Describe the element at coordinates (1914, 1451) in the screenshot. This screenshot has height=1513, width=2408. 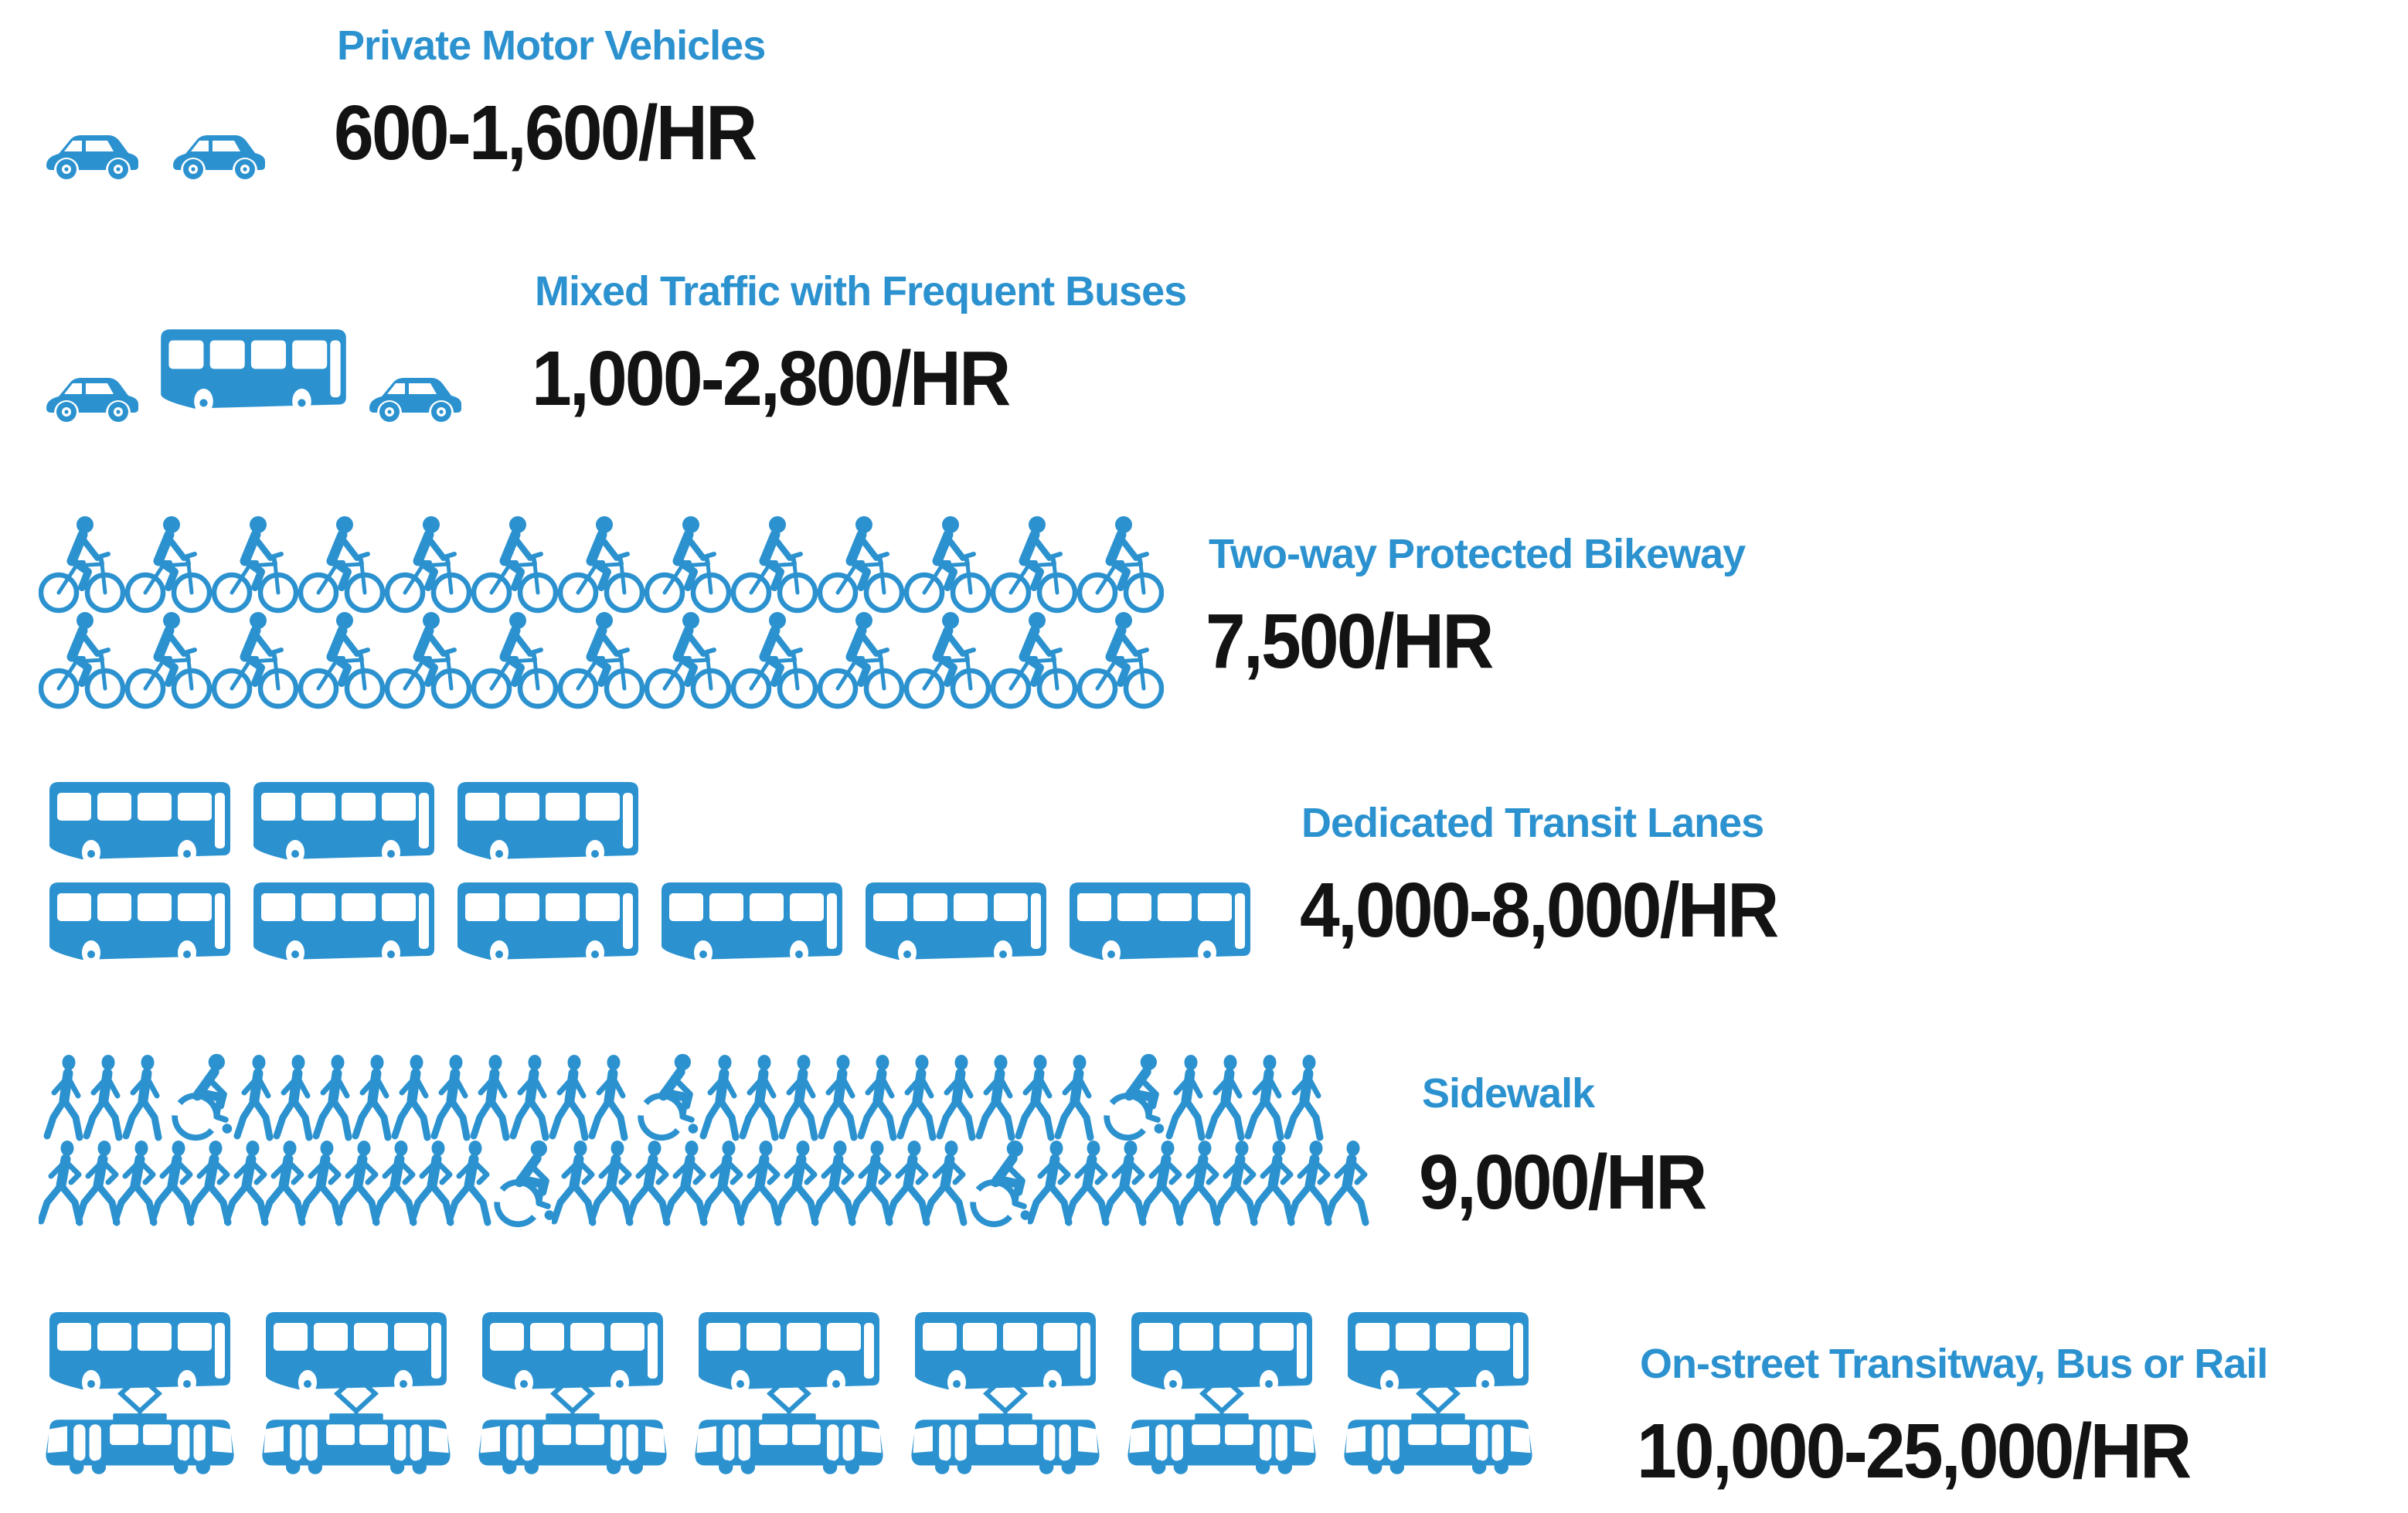
I see `section-value: 10,000-25,000/HR` at that location.